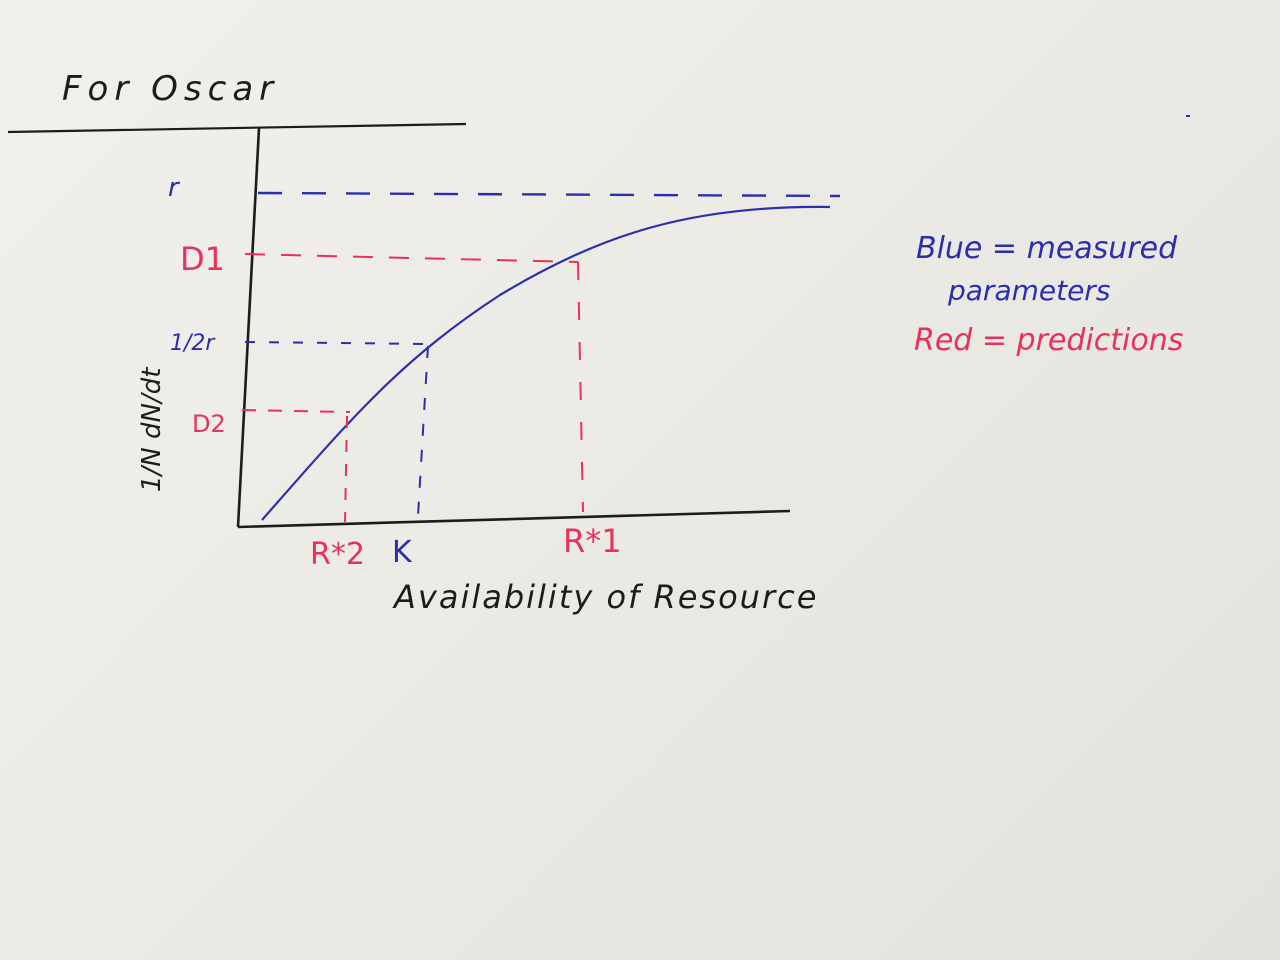 The height and width of the screenshot is (960, 1280). What do you see at coordinates (546, 363) in the screenshot?
I see `growth-curve` at bounding box center [546, 363].